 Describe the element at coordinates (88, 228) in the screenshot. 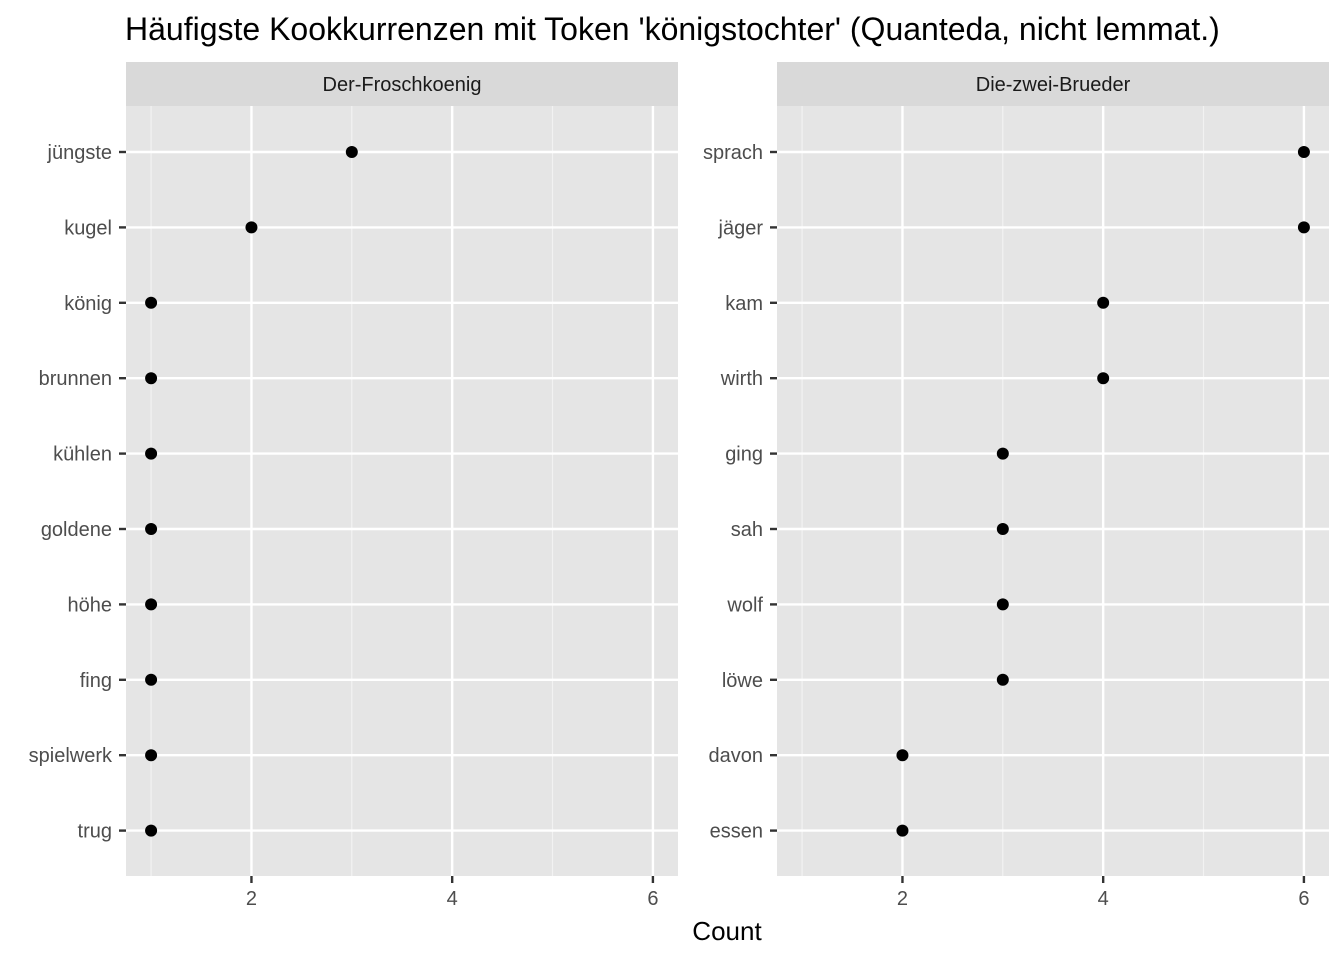

I see `y-tick-label: kugel` at that location.